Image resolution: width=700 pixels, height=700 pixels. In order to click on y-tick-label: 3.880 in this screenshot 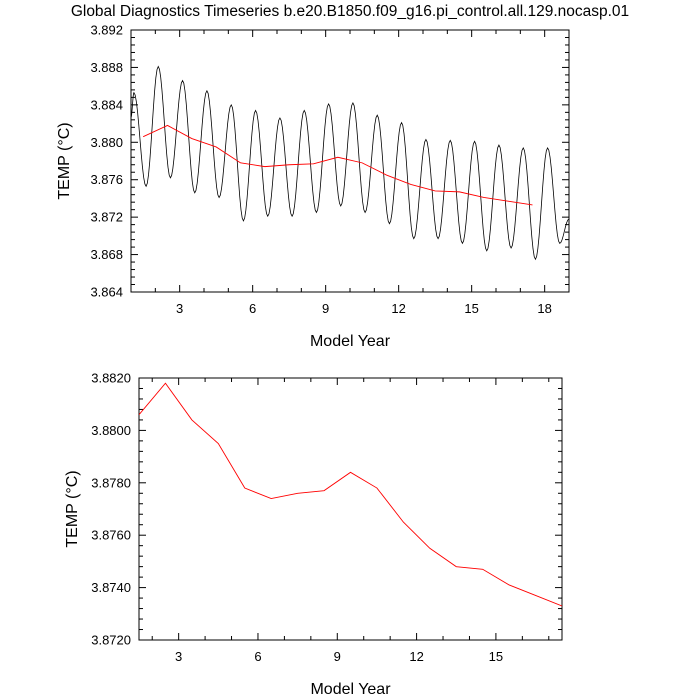, I will do `click(106, 142)`.